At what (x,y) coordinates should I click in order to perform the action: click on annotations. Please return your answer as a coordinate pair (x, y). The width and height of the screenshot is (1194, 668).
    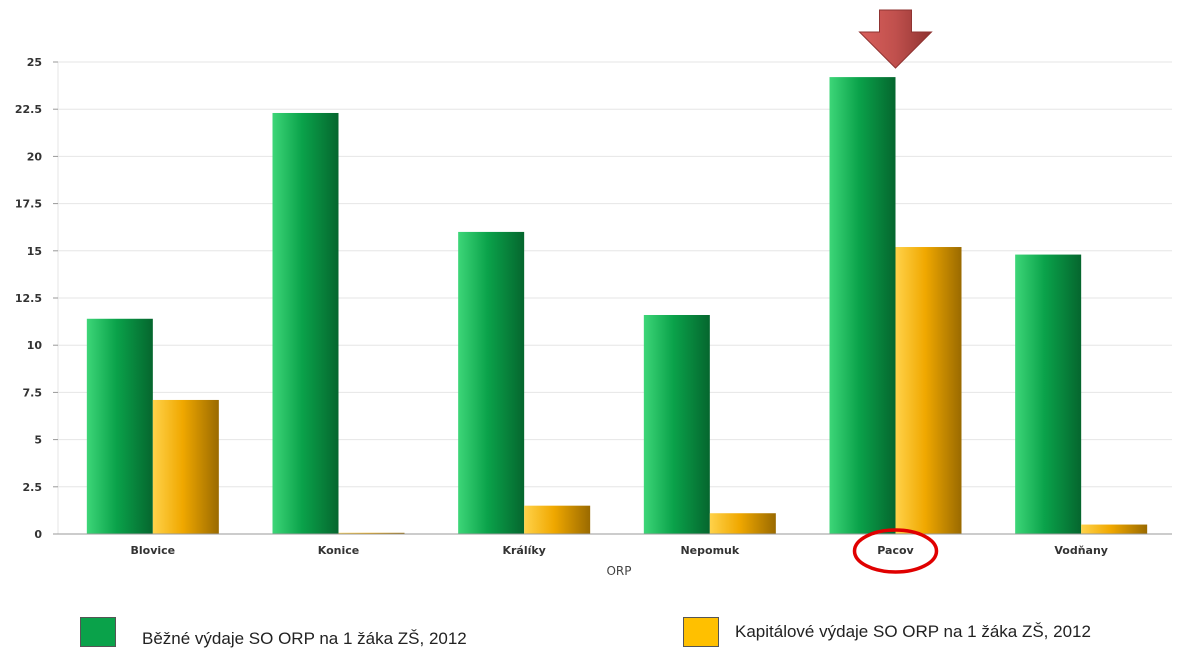
    Looking at the image, I should click on (895, 291).